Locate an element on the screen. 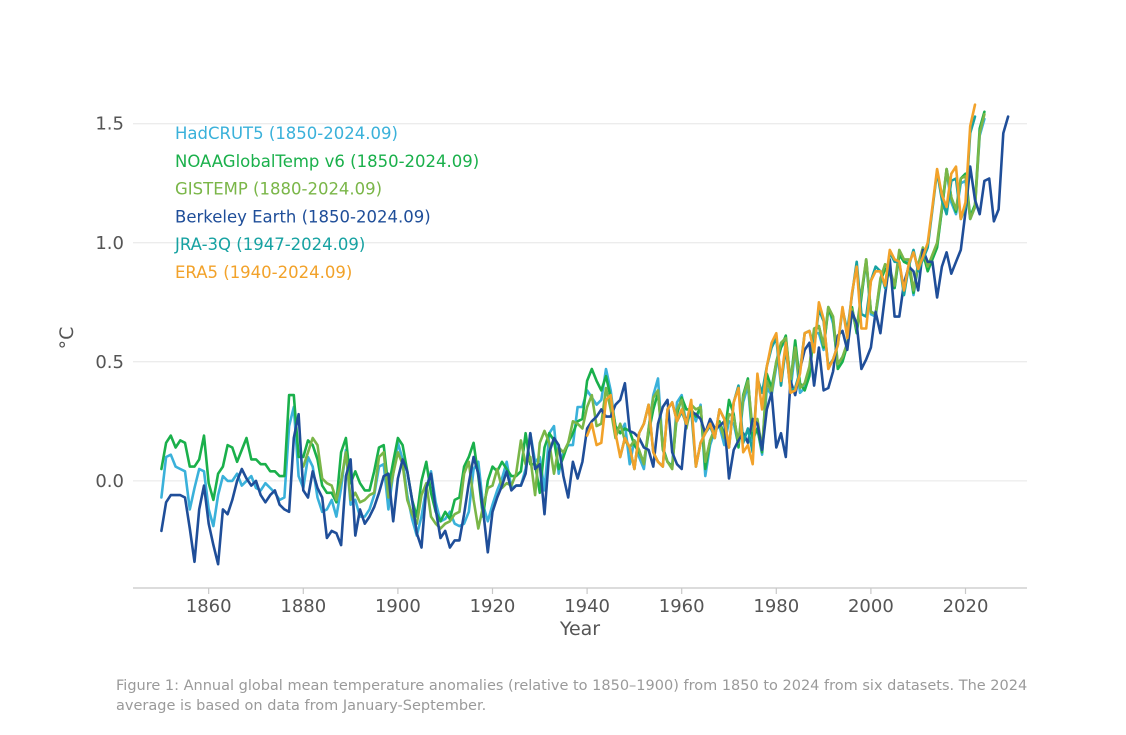 The height and width of the screenshot is (735, 1126). x-tick-label: 1960 is located at coordinates (682, 606).